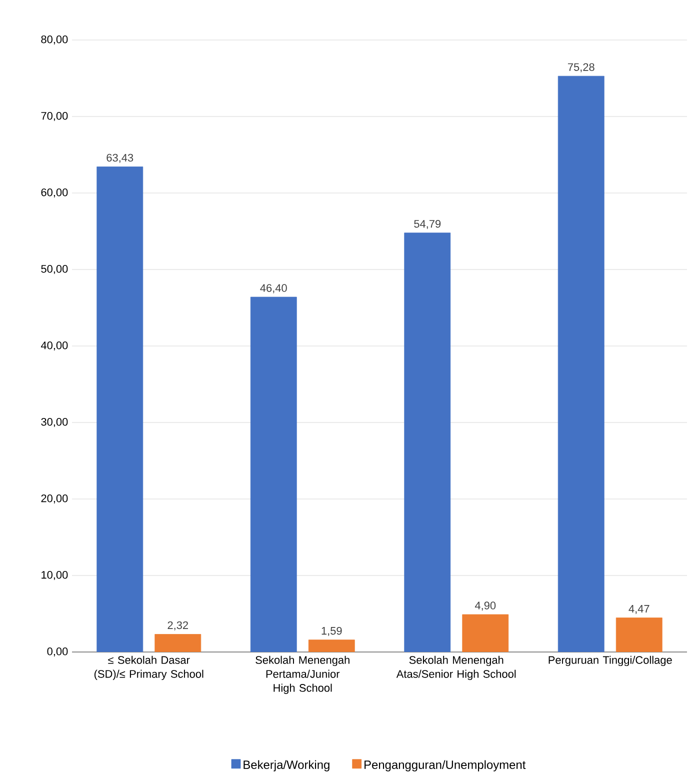 This screenshot has width=700, height=782. What do you see at coordinates (445, 766) in the screenshot?
I see `legend-label: Pengangguran/Unemployment` at bounding box center [445, 766].